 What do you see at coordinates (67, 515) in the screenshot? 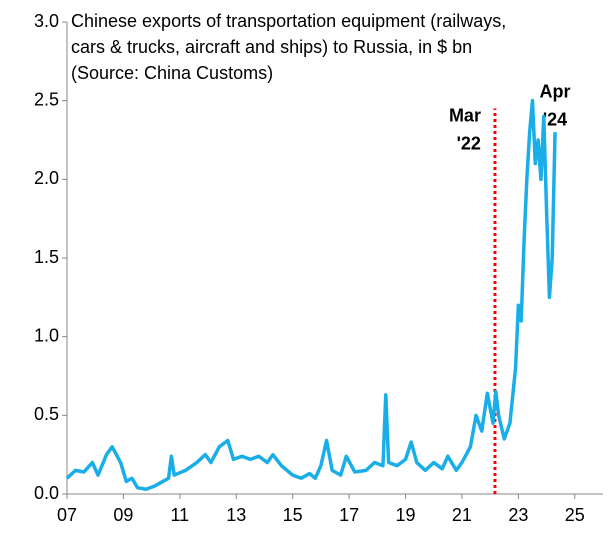
I see `x-tick-label: 07` at bounding box center [67, 515].